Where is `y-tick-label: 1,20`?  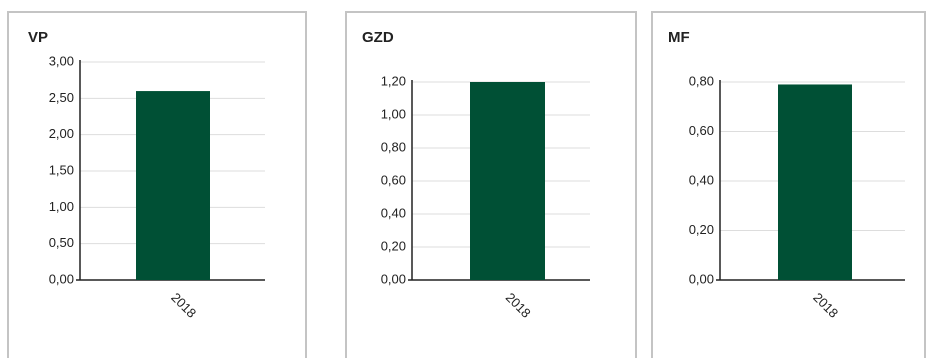 y-tick-label: 1,20 is located at coordinates (393, 80).